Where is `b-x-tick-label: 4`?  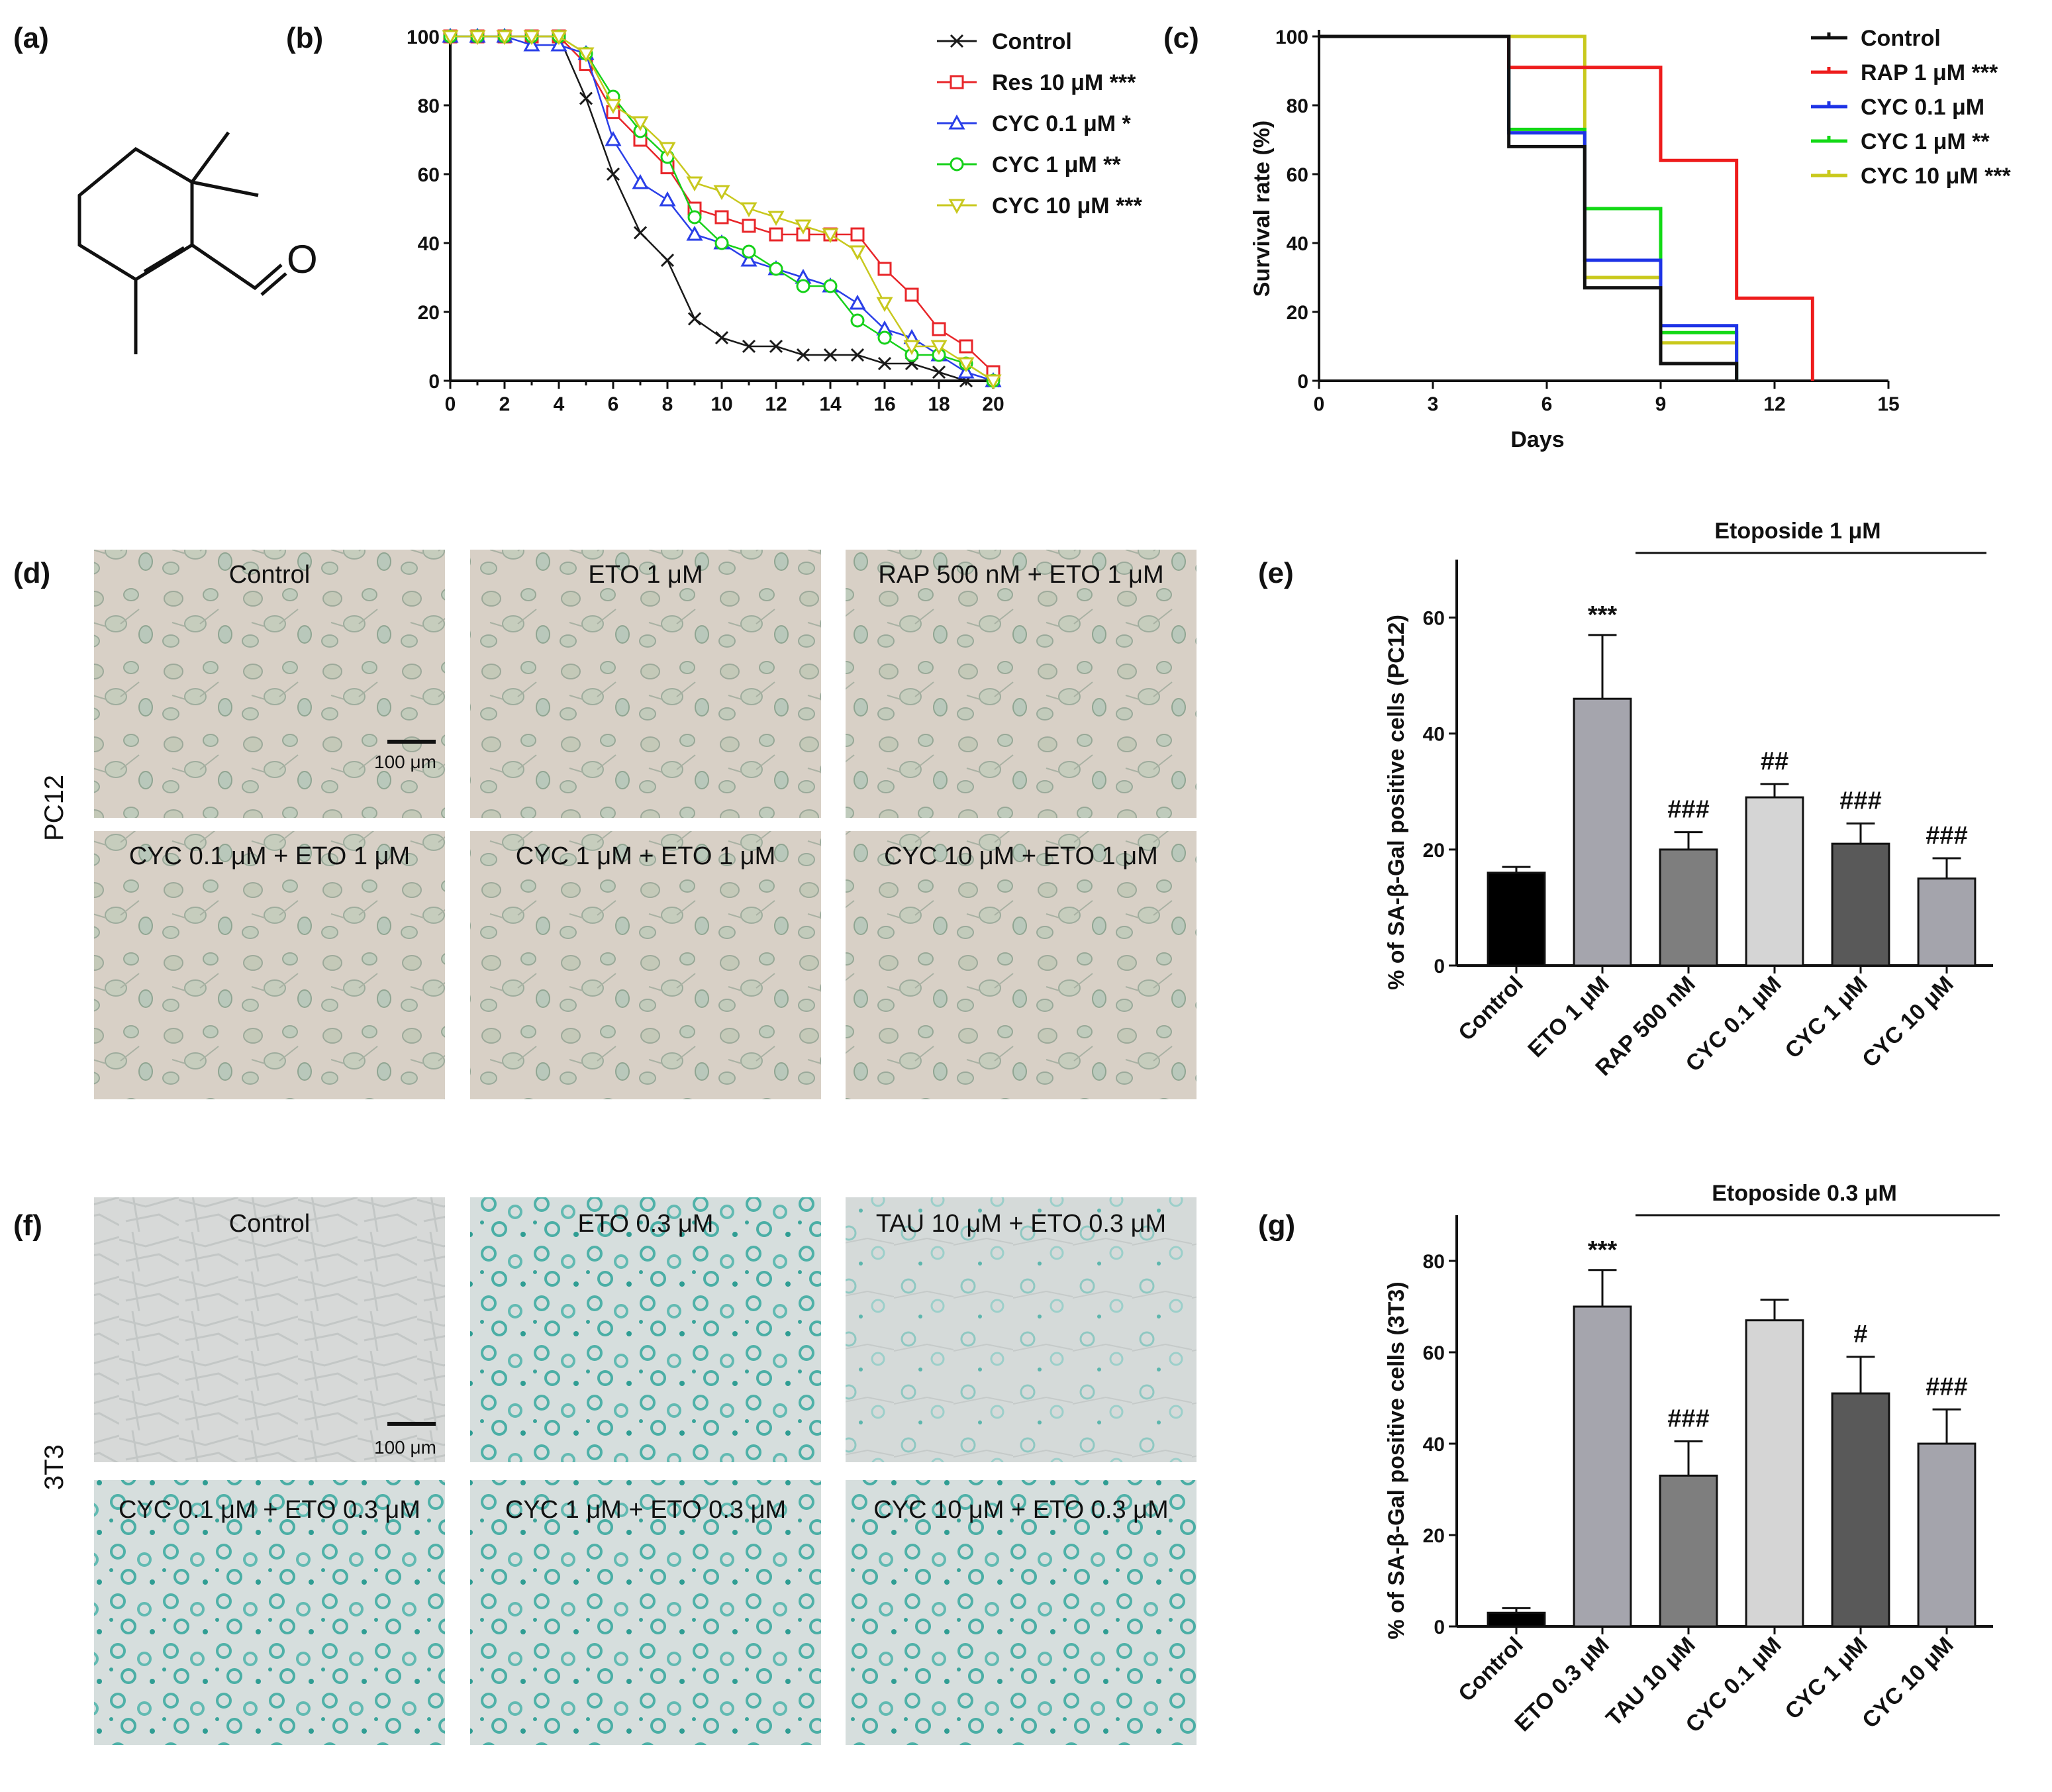
b-x-tick-label: 4 is located at coordinates (559, 404).